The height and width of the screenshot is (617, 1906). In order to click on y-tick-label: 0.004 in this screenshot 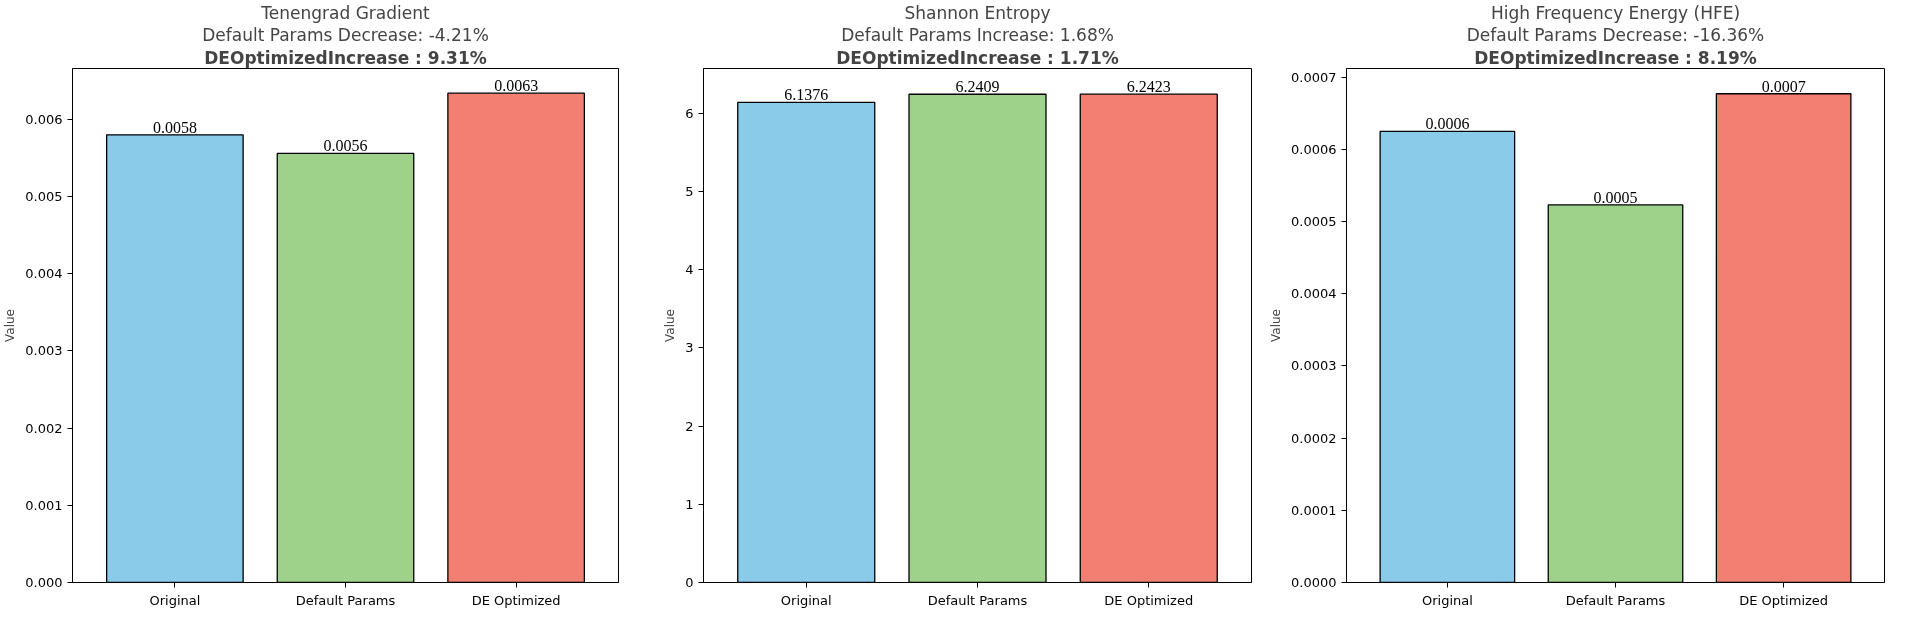, I will do `click(44, 274)`.